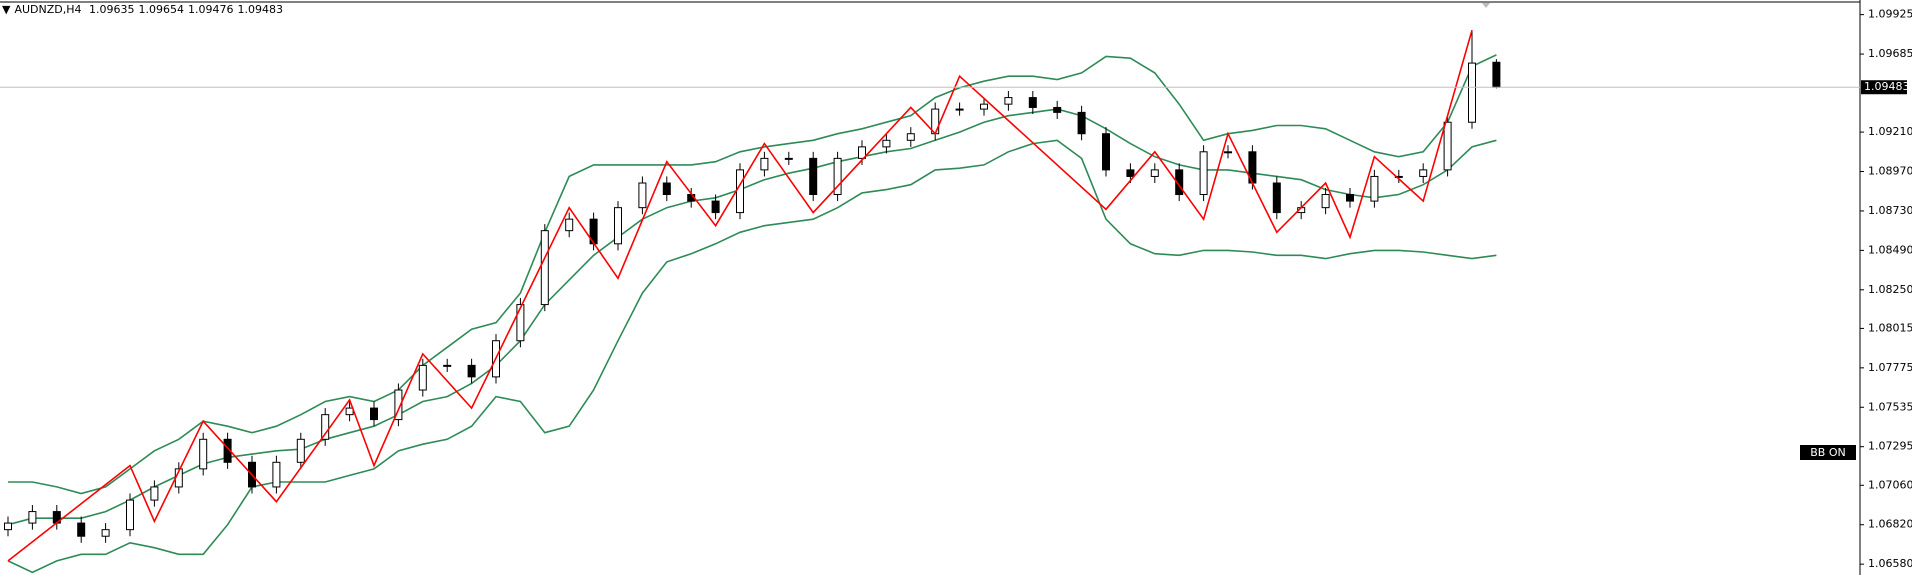 The height and width of the screenshot is (575, 1912). Describe the element at coordinates (1890, 53) in the screenshot. I see `y-tick-label: 1.09685` at that location.